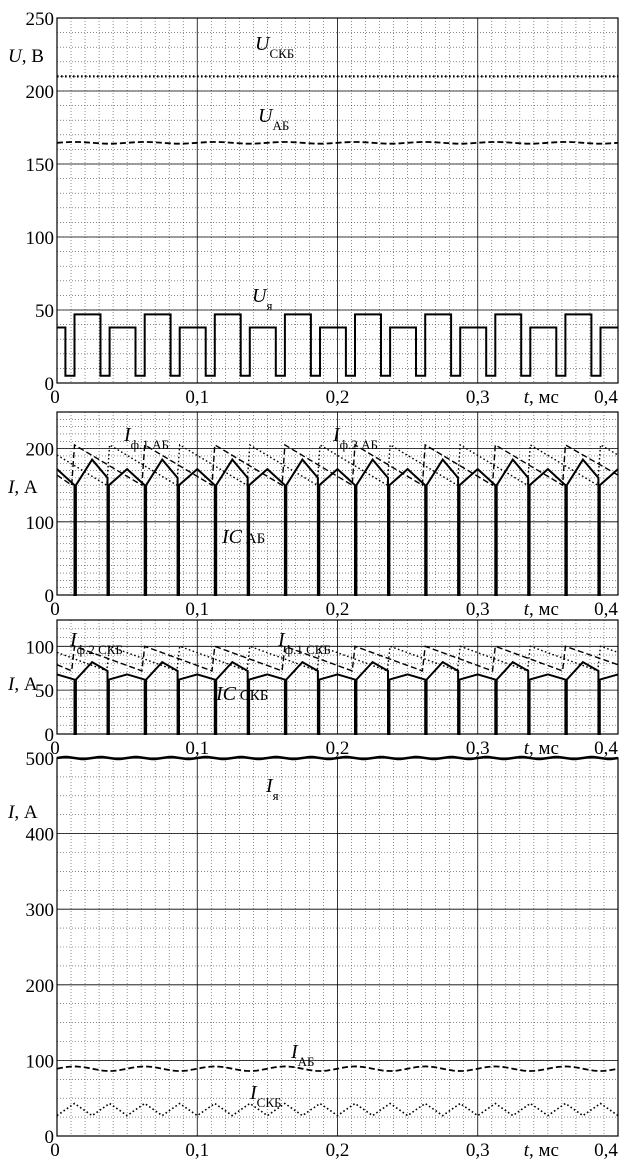 Image resolution: width=633 pixels, height=1163 pixels. I want to click on series-i-ab, so click(337, 1068).